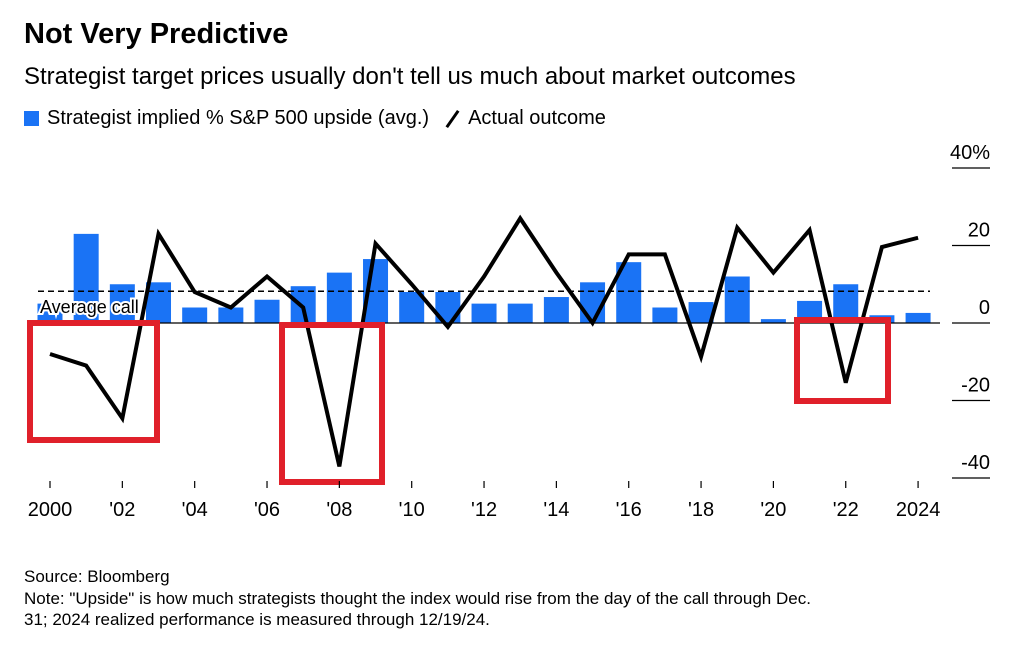  I want to click on y-tick-label: 20, so click(979, 231).